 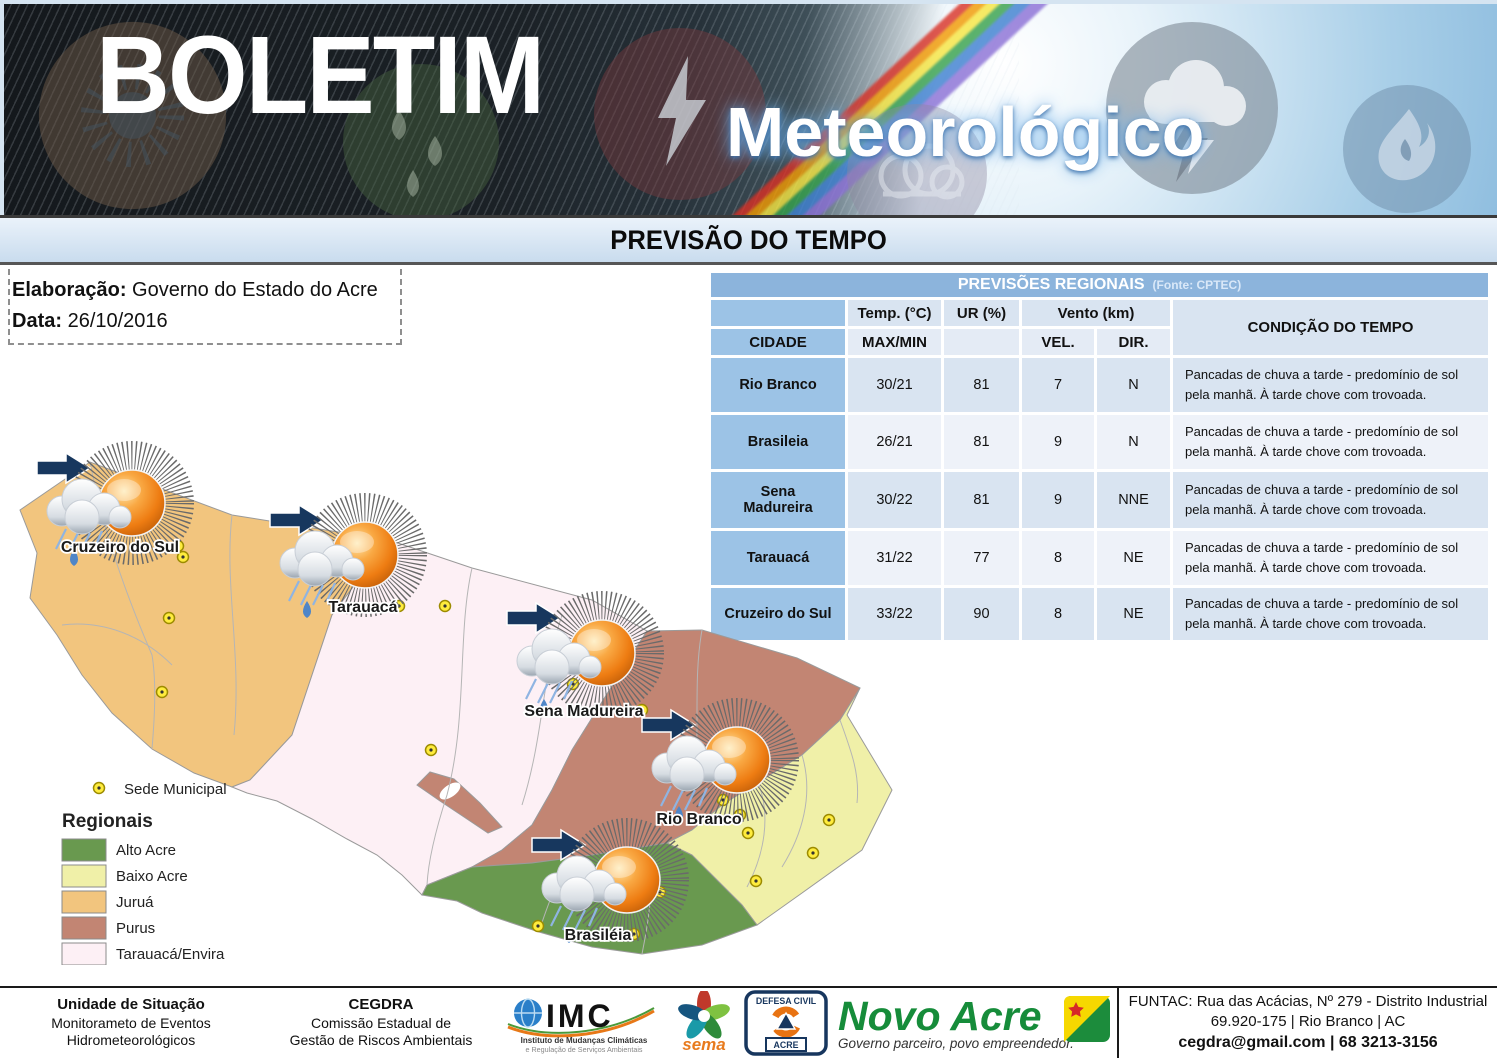 I want to click on legend-sede-label: Sede Municipal, so click(x=175, y=789).